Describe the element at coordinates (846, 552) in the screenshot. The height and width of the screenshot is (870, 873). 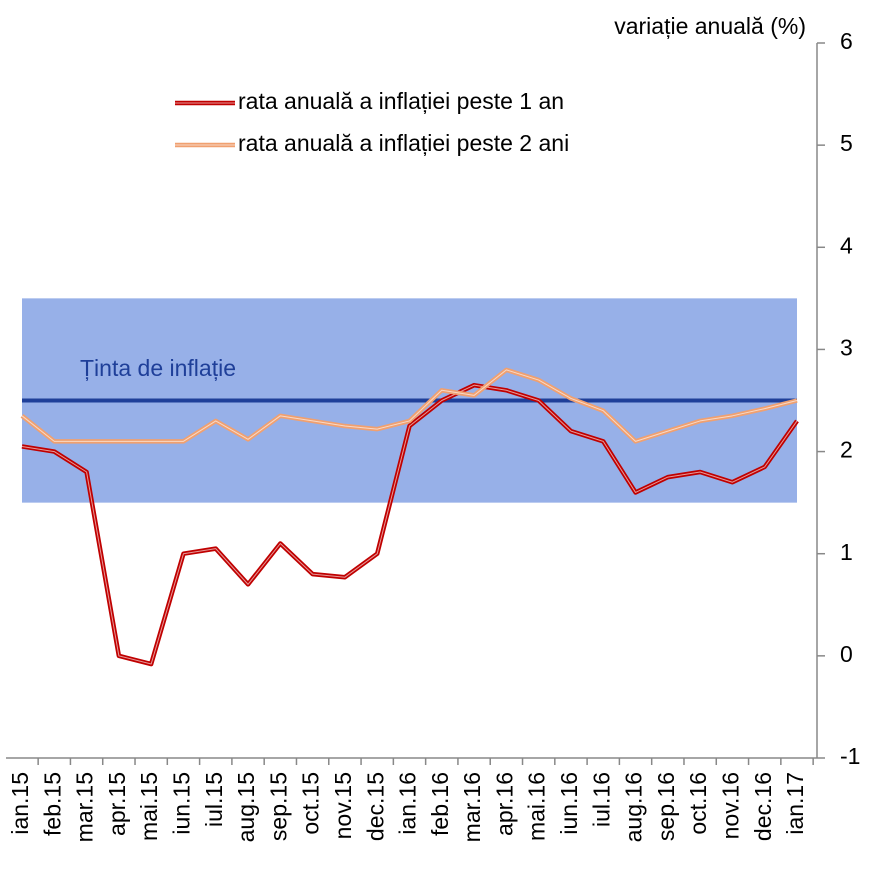
I see `y-tick-label: 1` at that location.